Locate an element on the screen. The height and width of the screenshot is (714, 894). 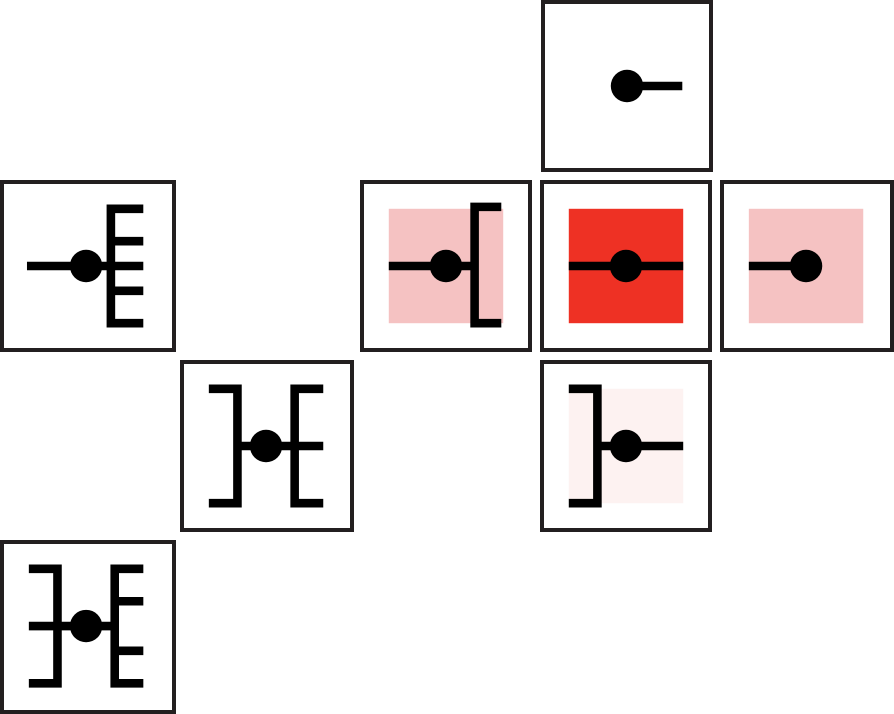
through-line-dot-glyph is located at coordinates (626, 266).